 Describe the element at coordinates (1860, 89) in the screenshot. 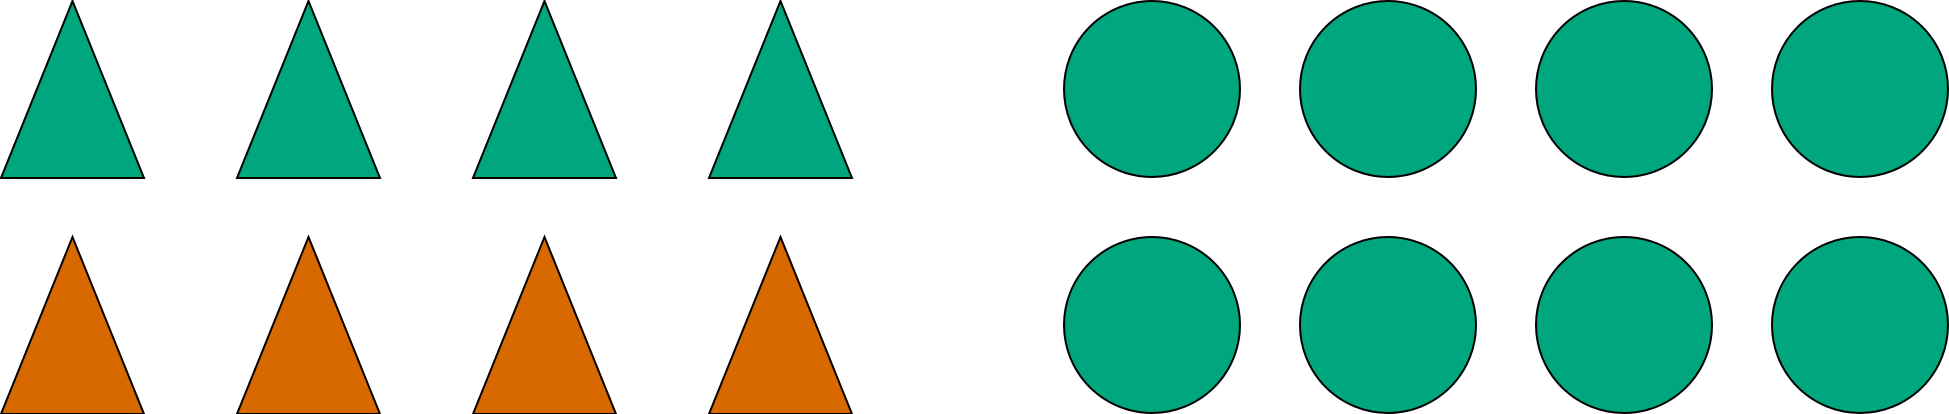

I see `green-circle-r1-c4` at that location.